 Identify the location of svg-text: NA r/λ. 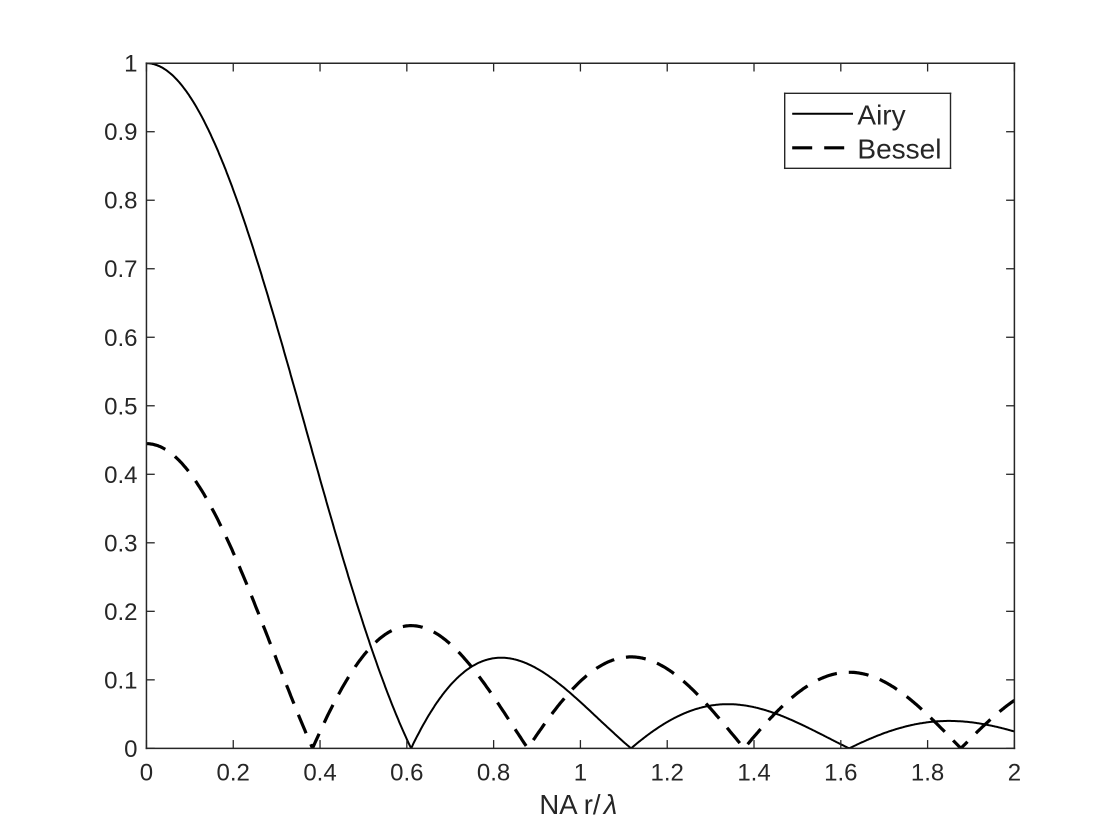
(578, 804).